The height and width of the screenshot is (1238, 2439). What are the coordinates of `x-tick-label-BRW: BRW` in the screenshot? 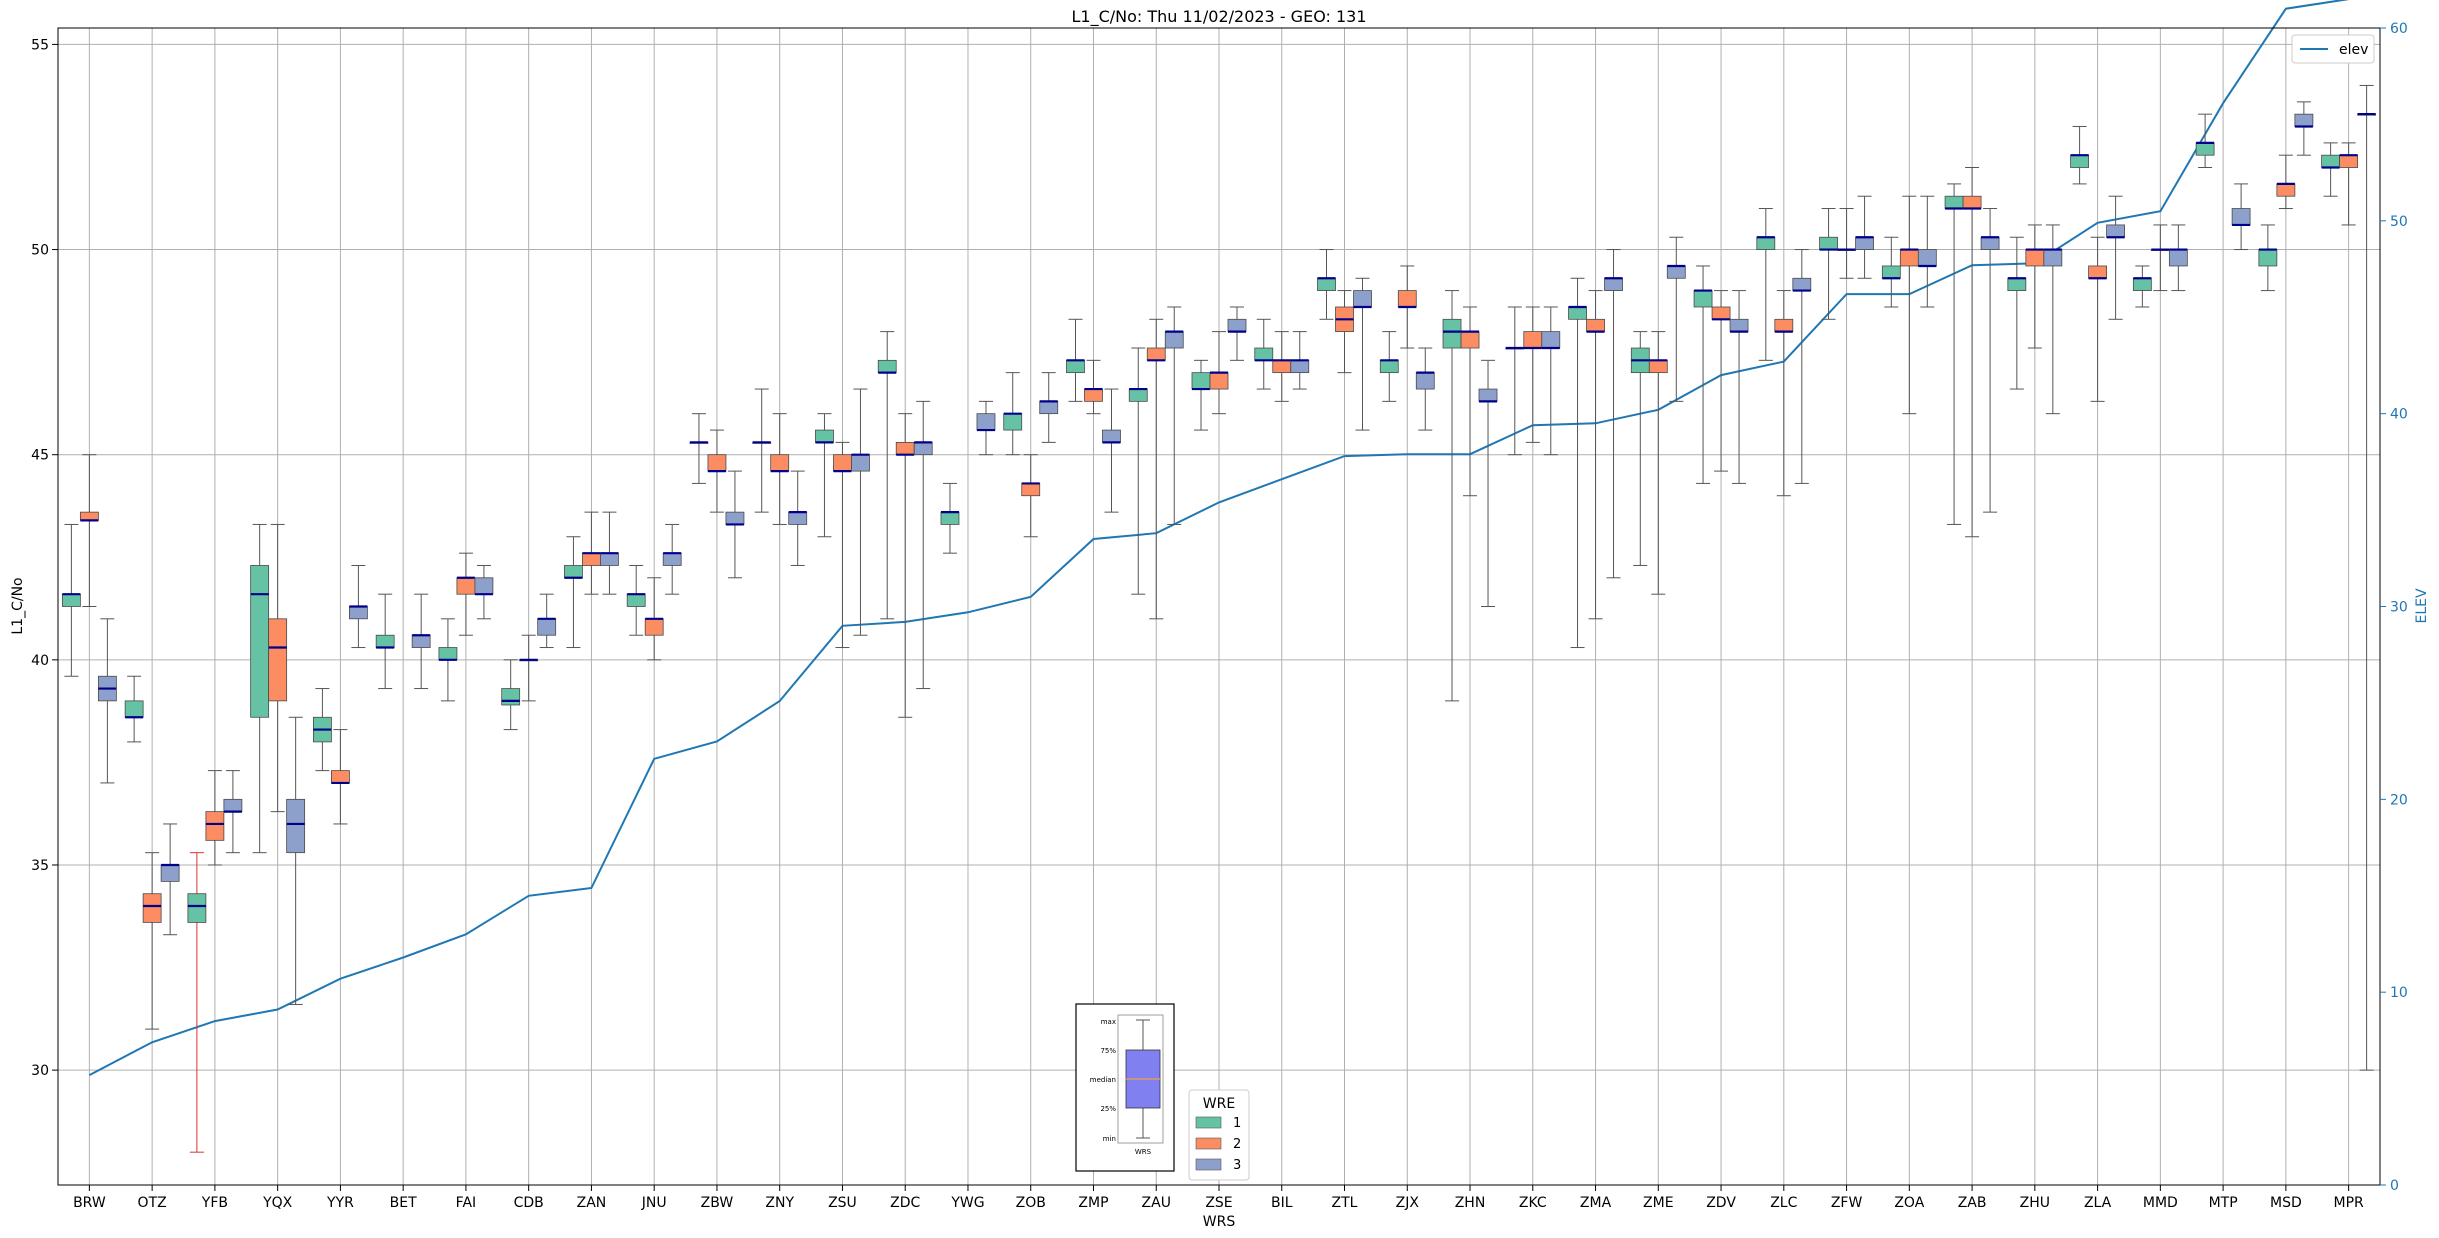 It's located at (89, 1203).